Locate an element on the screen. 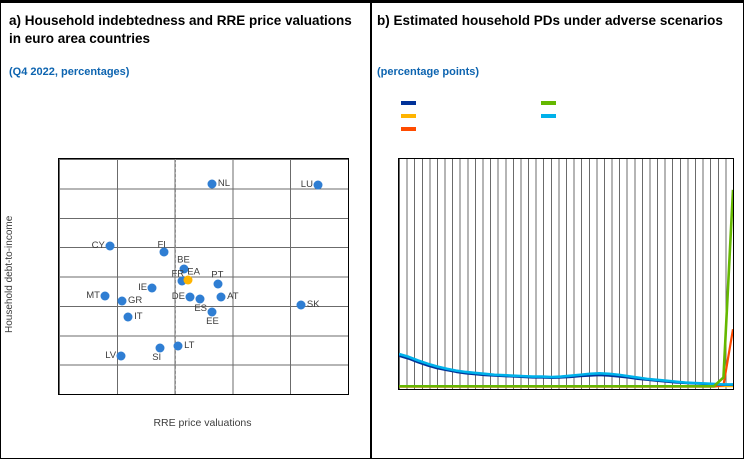 The height and width of the screenshot is (459, 744). scatter-point-label-LU: LU is located at coordinates (306, 184).